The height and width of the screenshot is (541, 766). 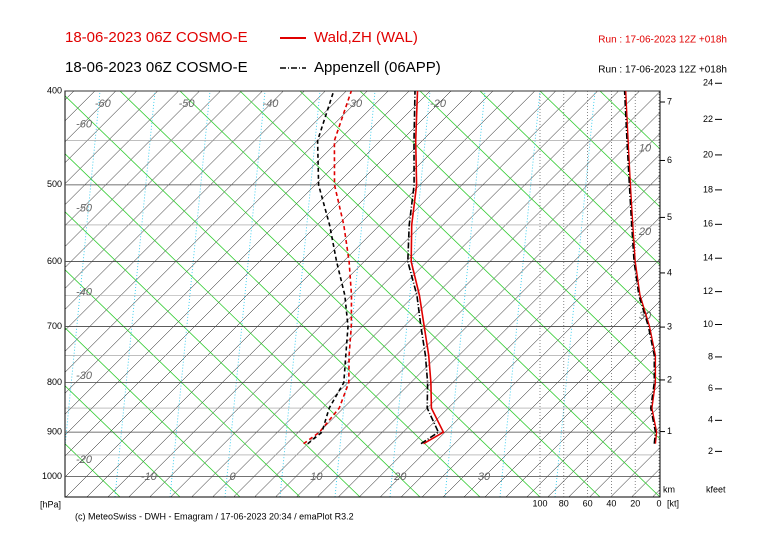 What do you see at coordinates (54, 90) in the screenshot?
I see `y-tick-label: 400` at bounding box center [54, 90].